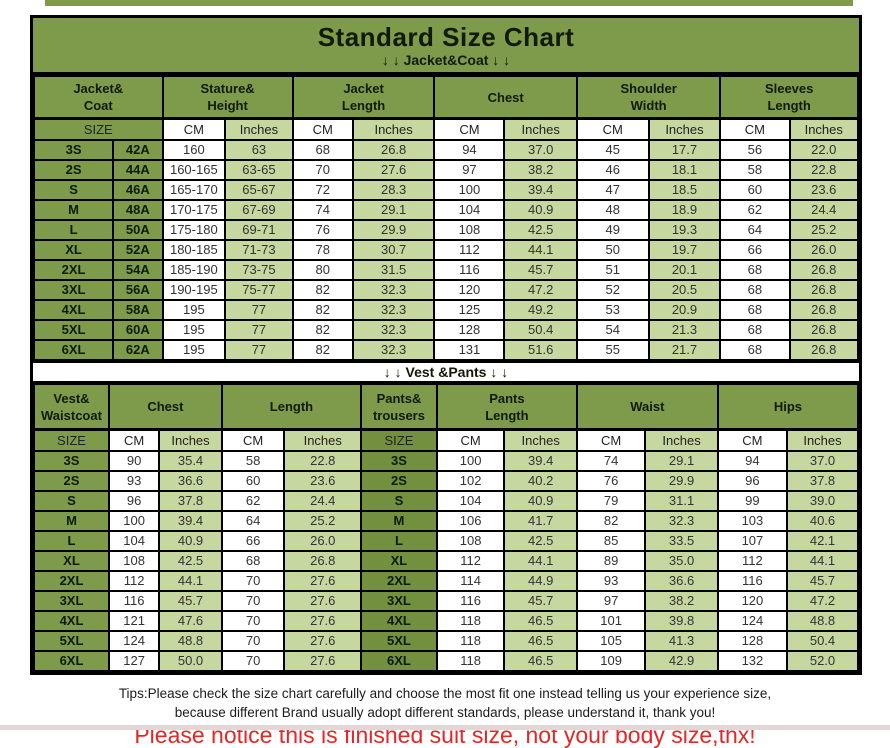 The image size is (890, 748). What do you see at coordinates (470, 581) in the screenshot?
I see `cm-value-cell: 114` at bounding box center [470, 581].